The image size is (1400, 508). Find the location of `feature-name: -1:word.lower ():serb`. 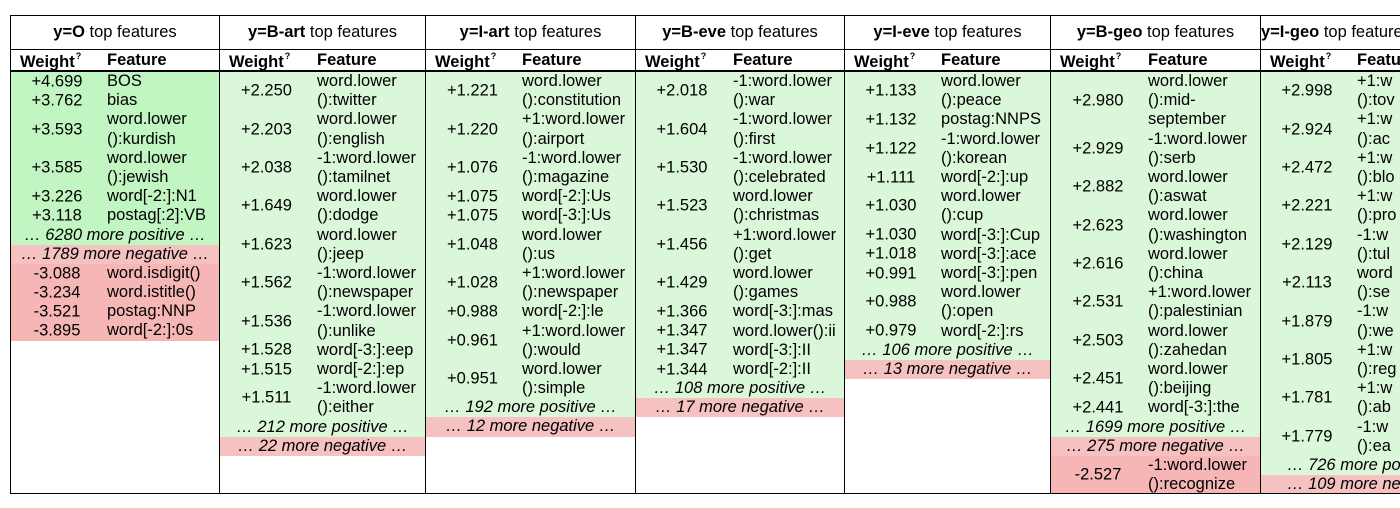

feature-name: -1:word.lower ():serb is located at coordinates (1204, 149).